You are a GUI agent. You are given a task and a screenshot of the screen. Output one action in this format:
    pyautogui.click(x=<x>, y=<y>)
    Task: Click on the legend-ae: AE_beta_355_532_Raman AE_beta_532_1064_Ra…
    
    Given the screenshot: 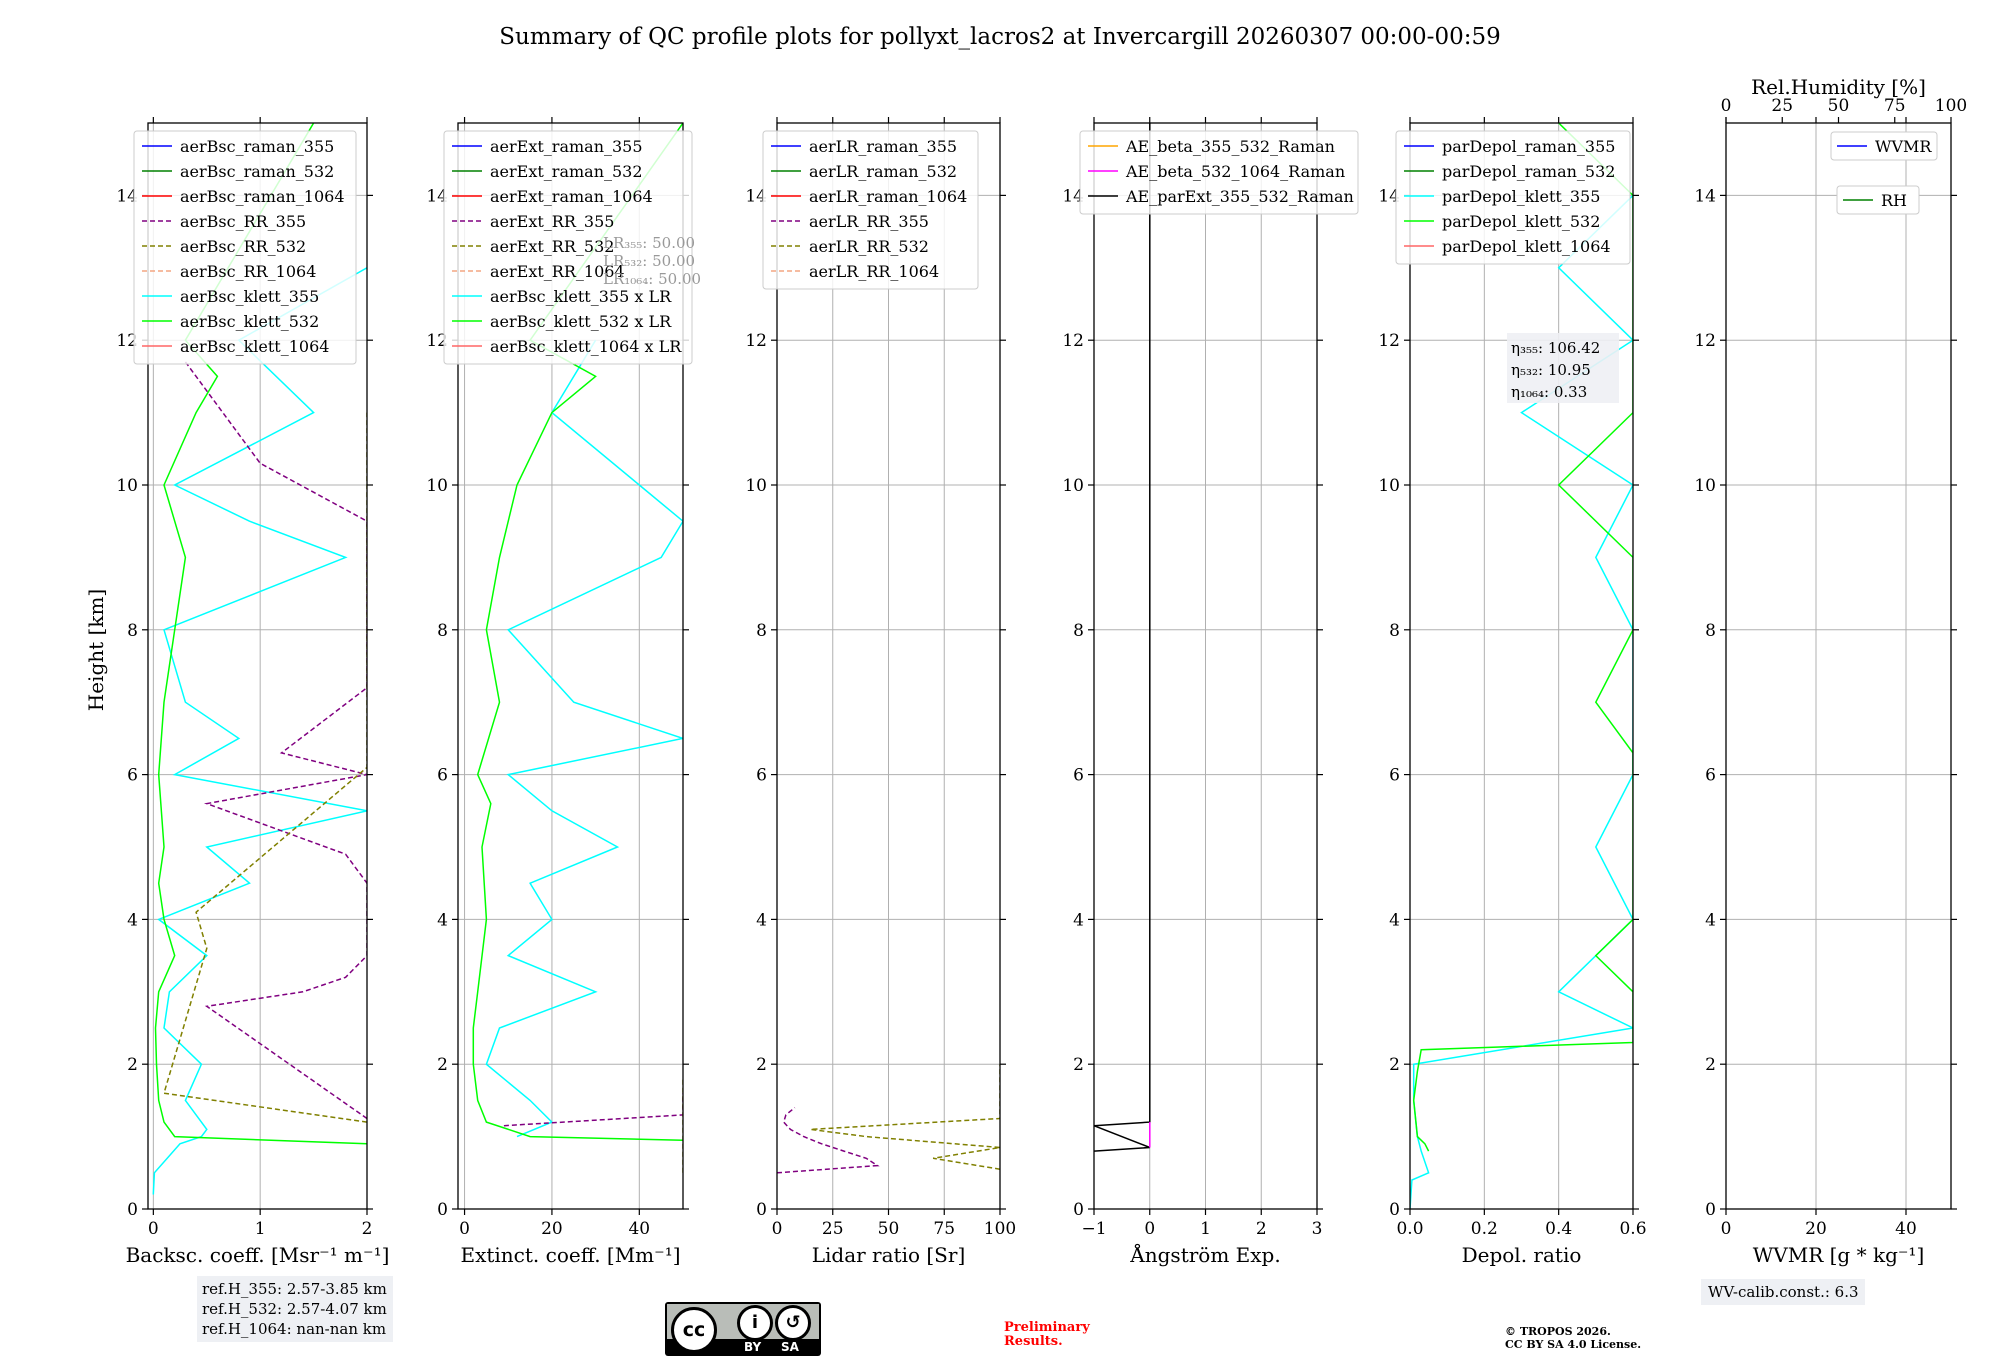 What is the action you would take?
    pyautogui.click(x=1219, y=172)
    